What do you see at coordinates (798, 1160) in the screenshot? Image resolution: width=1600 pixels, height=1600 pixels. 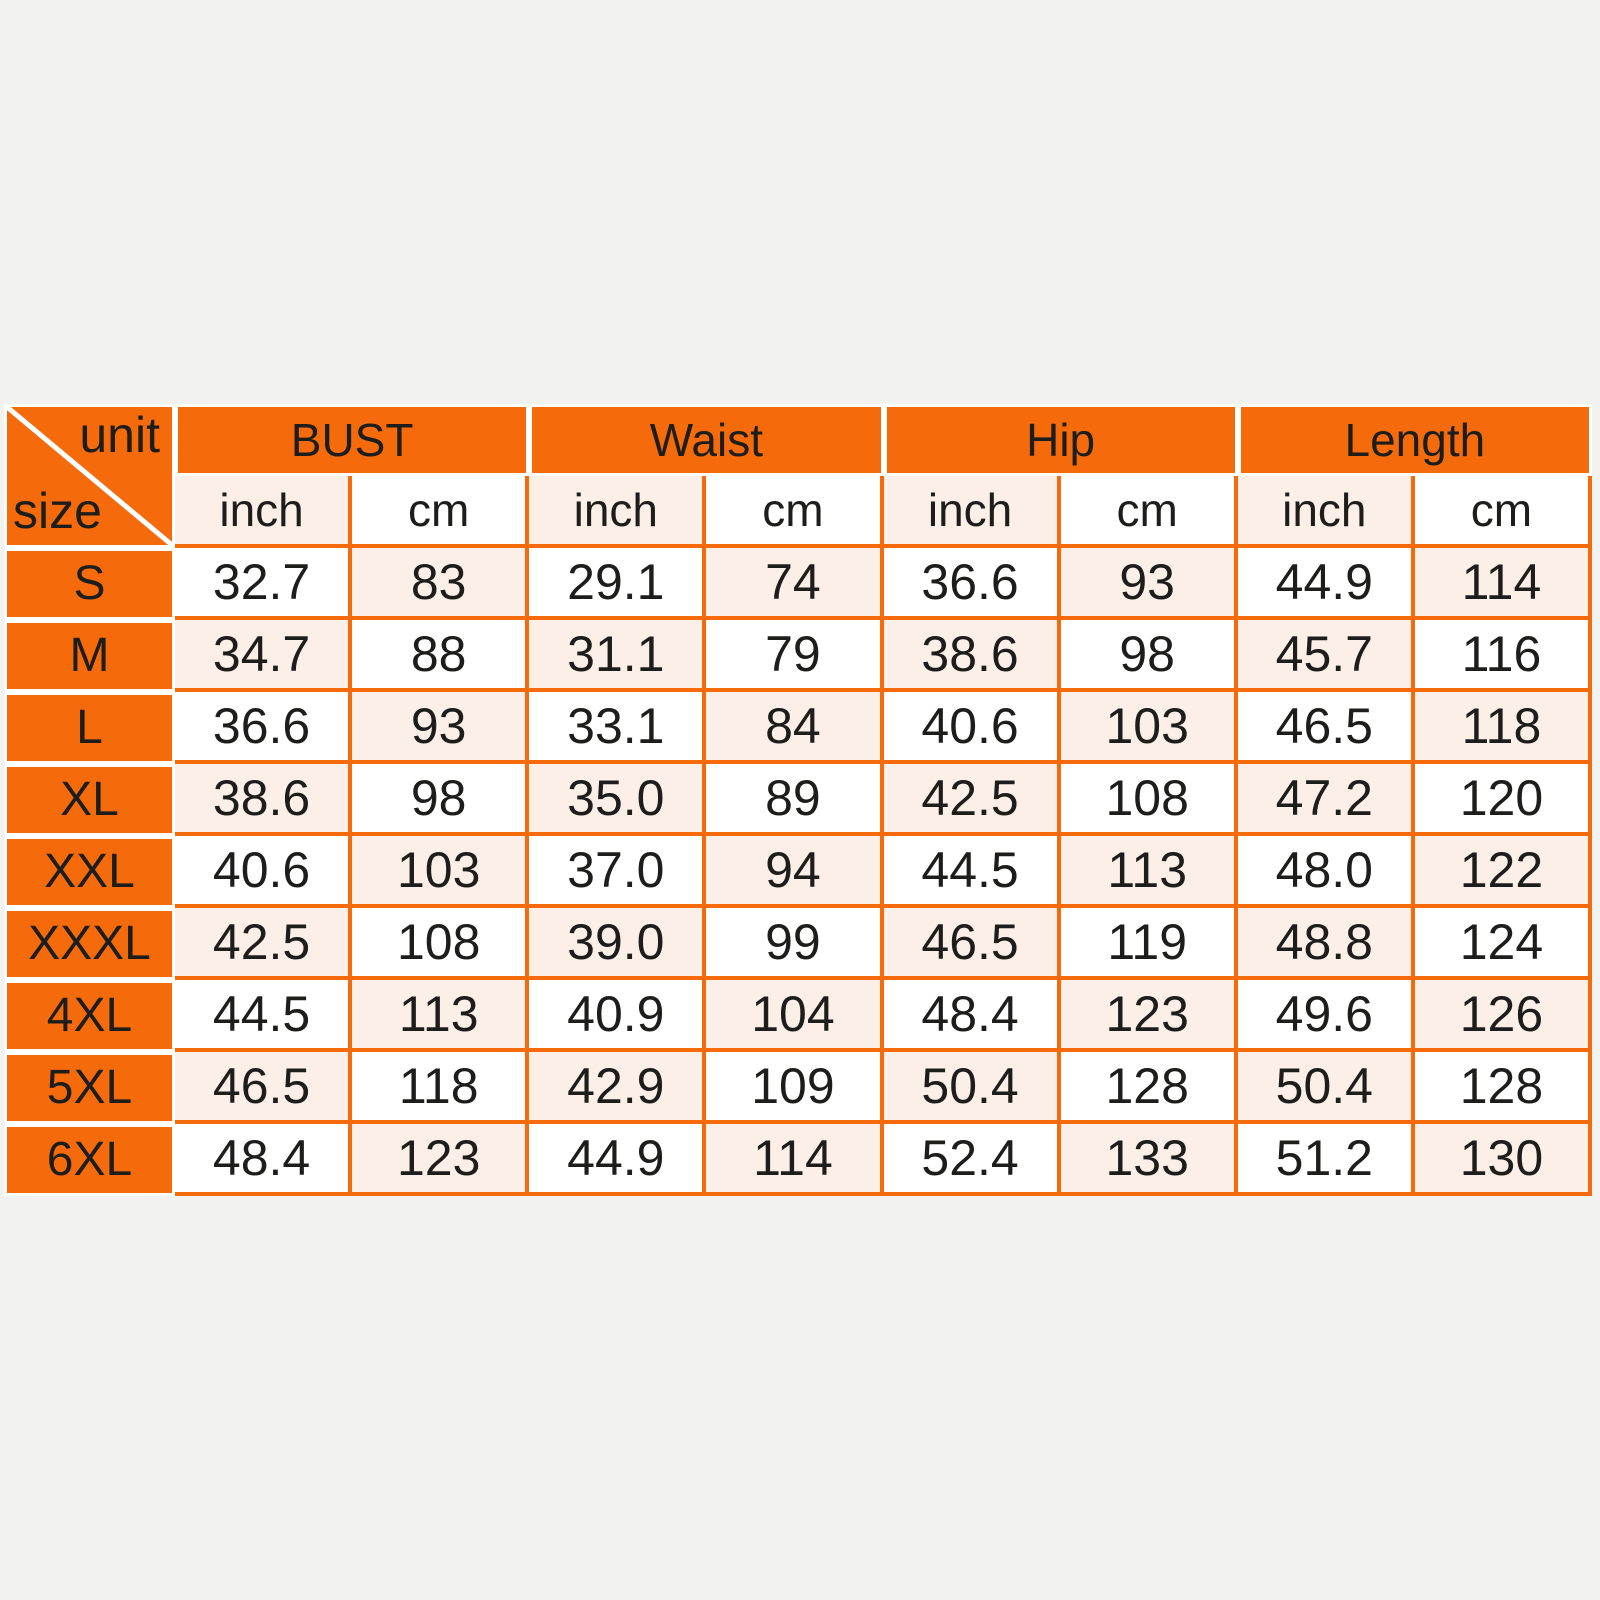 I see `table-row: 6XL 48.4 123 44.9 114 52.4 133 51.2 130` at bounding box center [798, 1160].